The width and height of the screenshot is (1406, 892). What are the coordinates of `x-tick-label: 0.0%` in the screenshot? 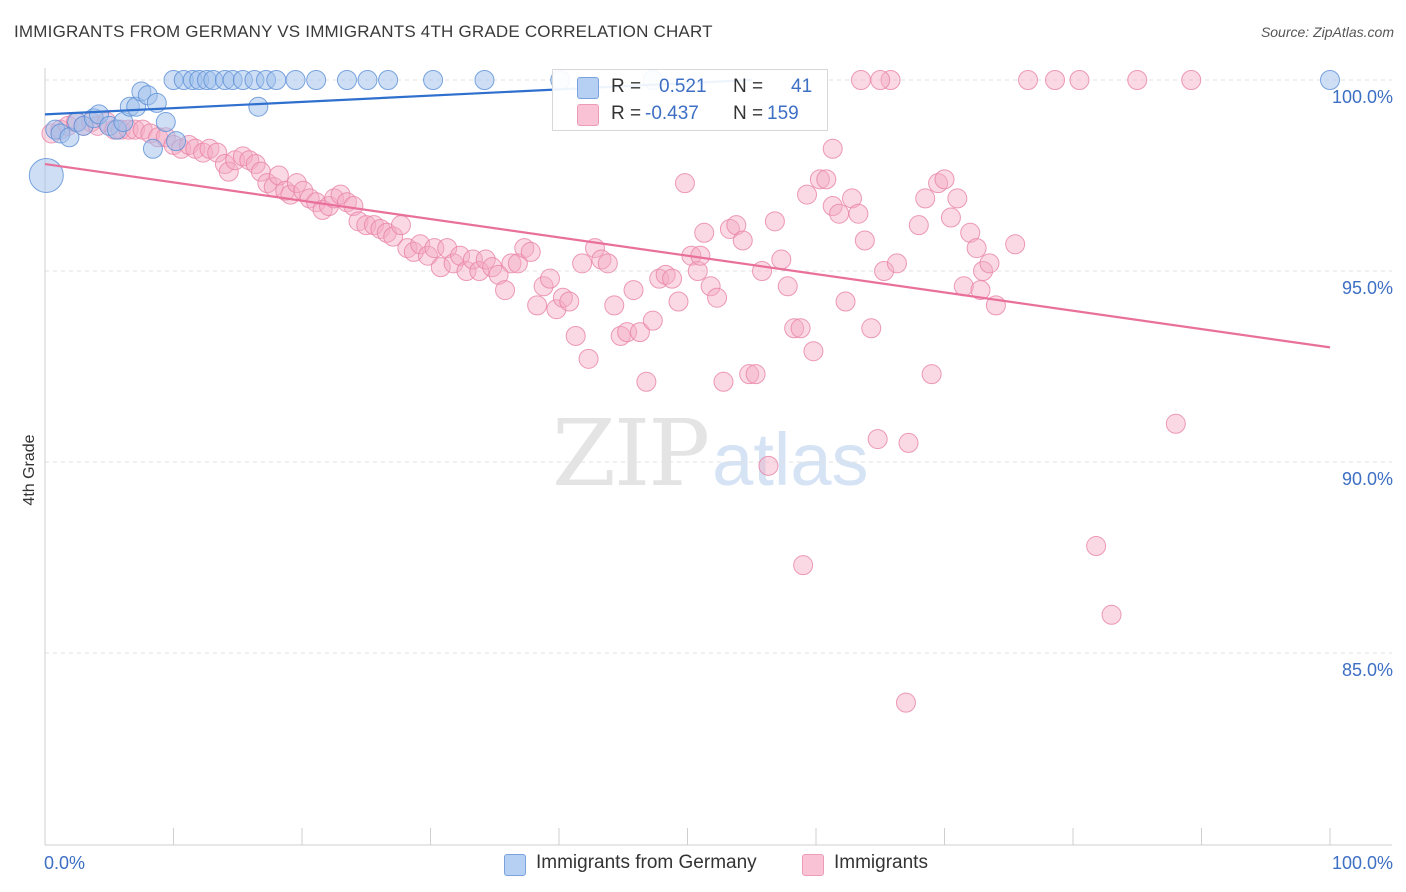 It's located at (64, 863).